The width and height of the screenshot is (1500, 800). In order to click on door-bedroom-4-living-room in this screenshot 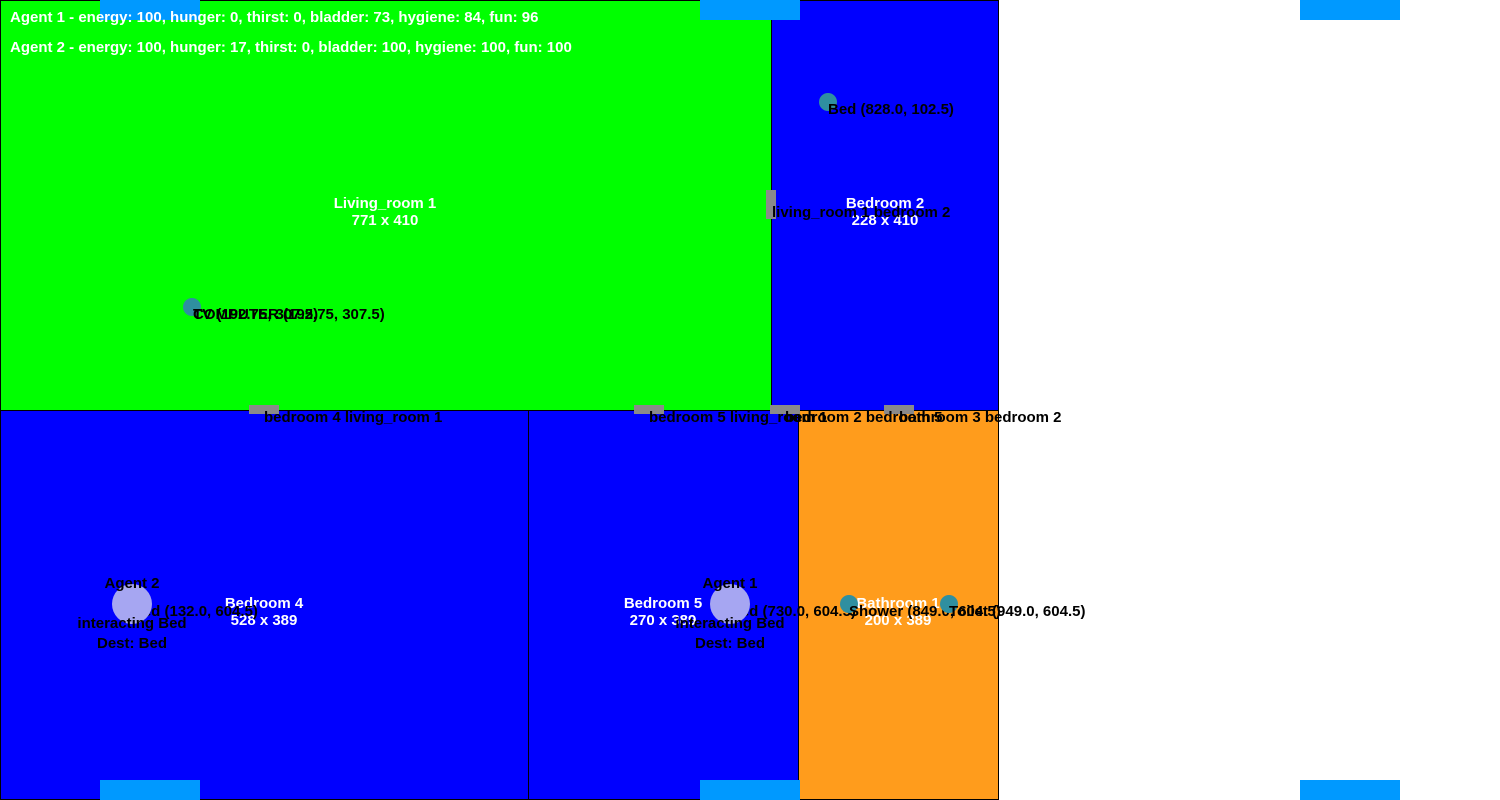, I will do `click(264, 409)`.